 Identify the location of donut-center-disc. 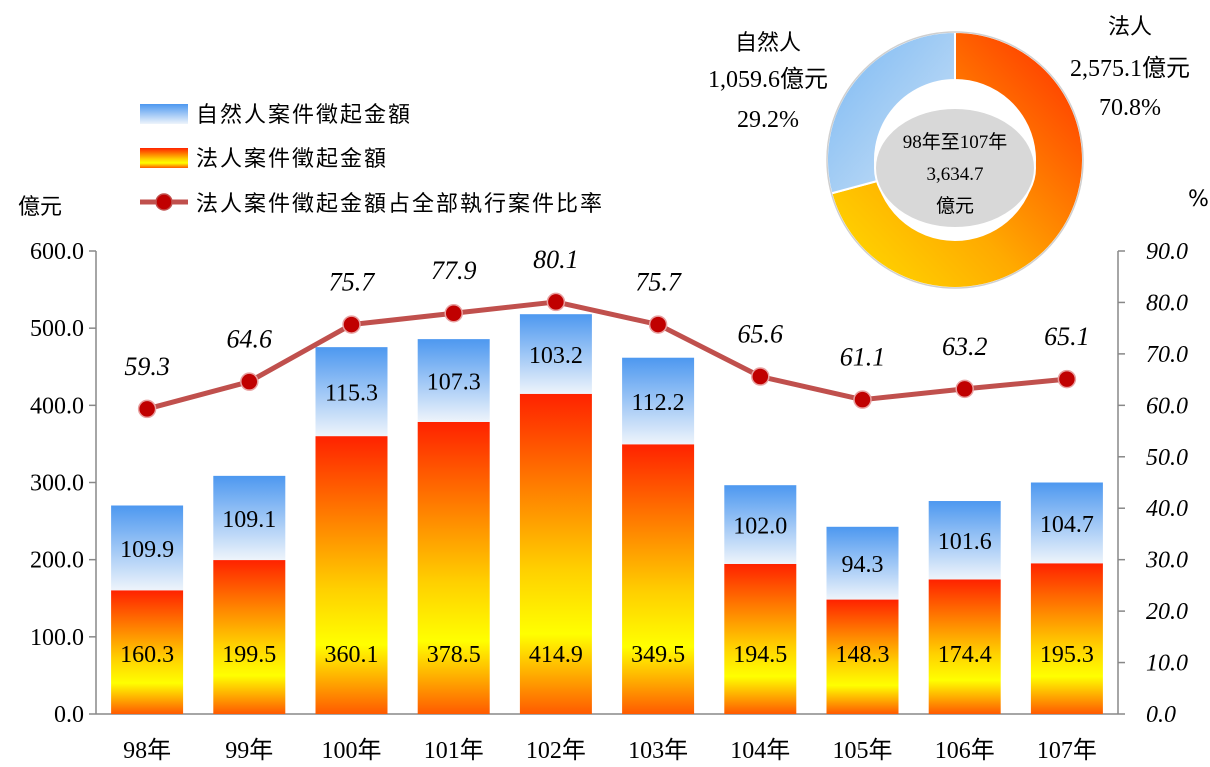
(955, 168).